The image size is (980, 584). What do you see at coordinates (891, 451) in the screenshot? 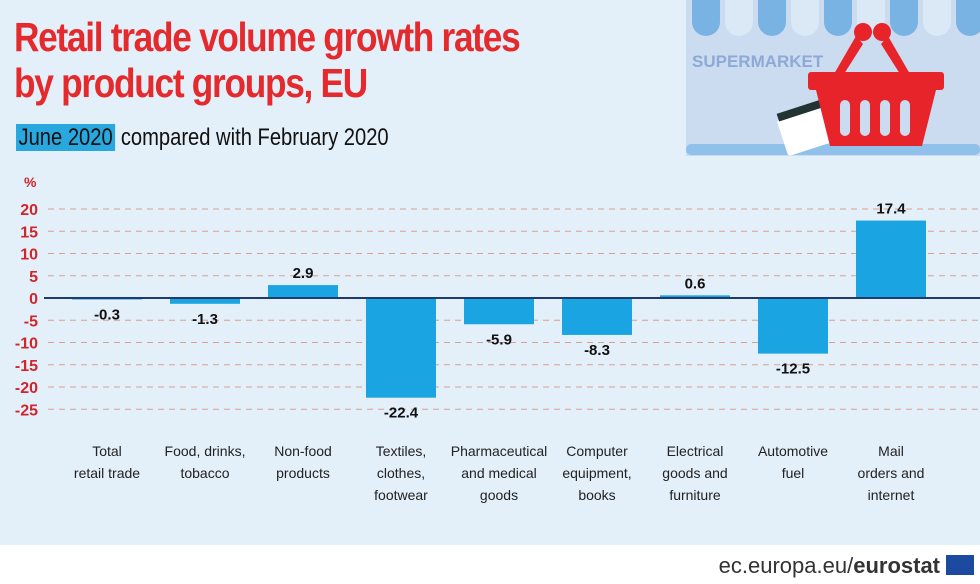
I see `x-tick-label: Mail` at bounding box center [891, 451].